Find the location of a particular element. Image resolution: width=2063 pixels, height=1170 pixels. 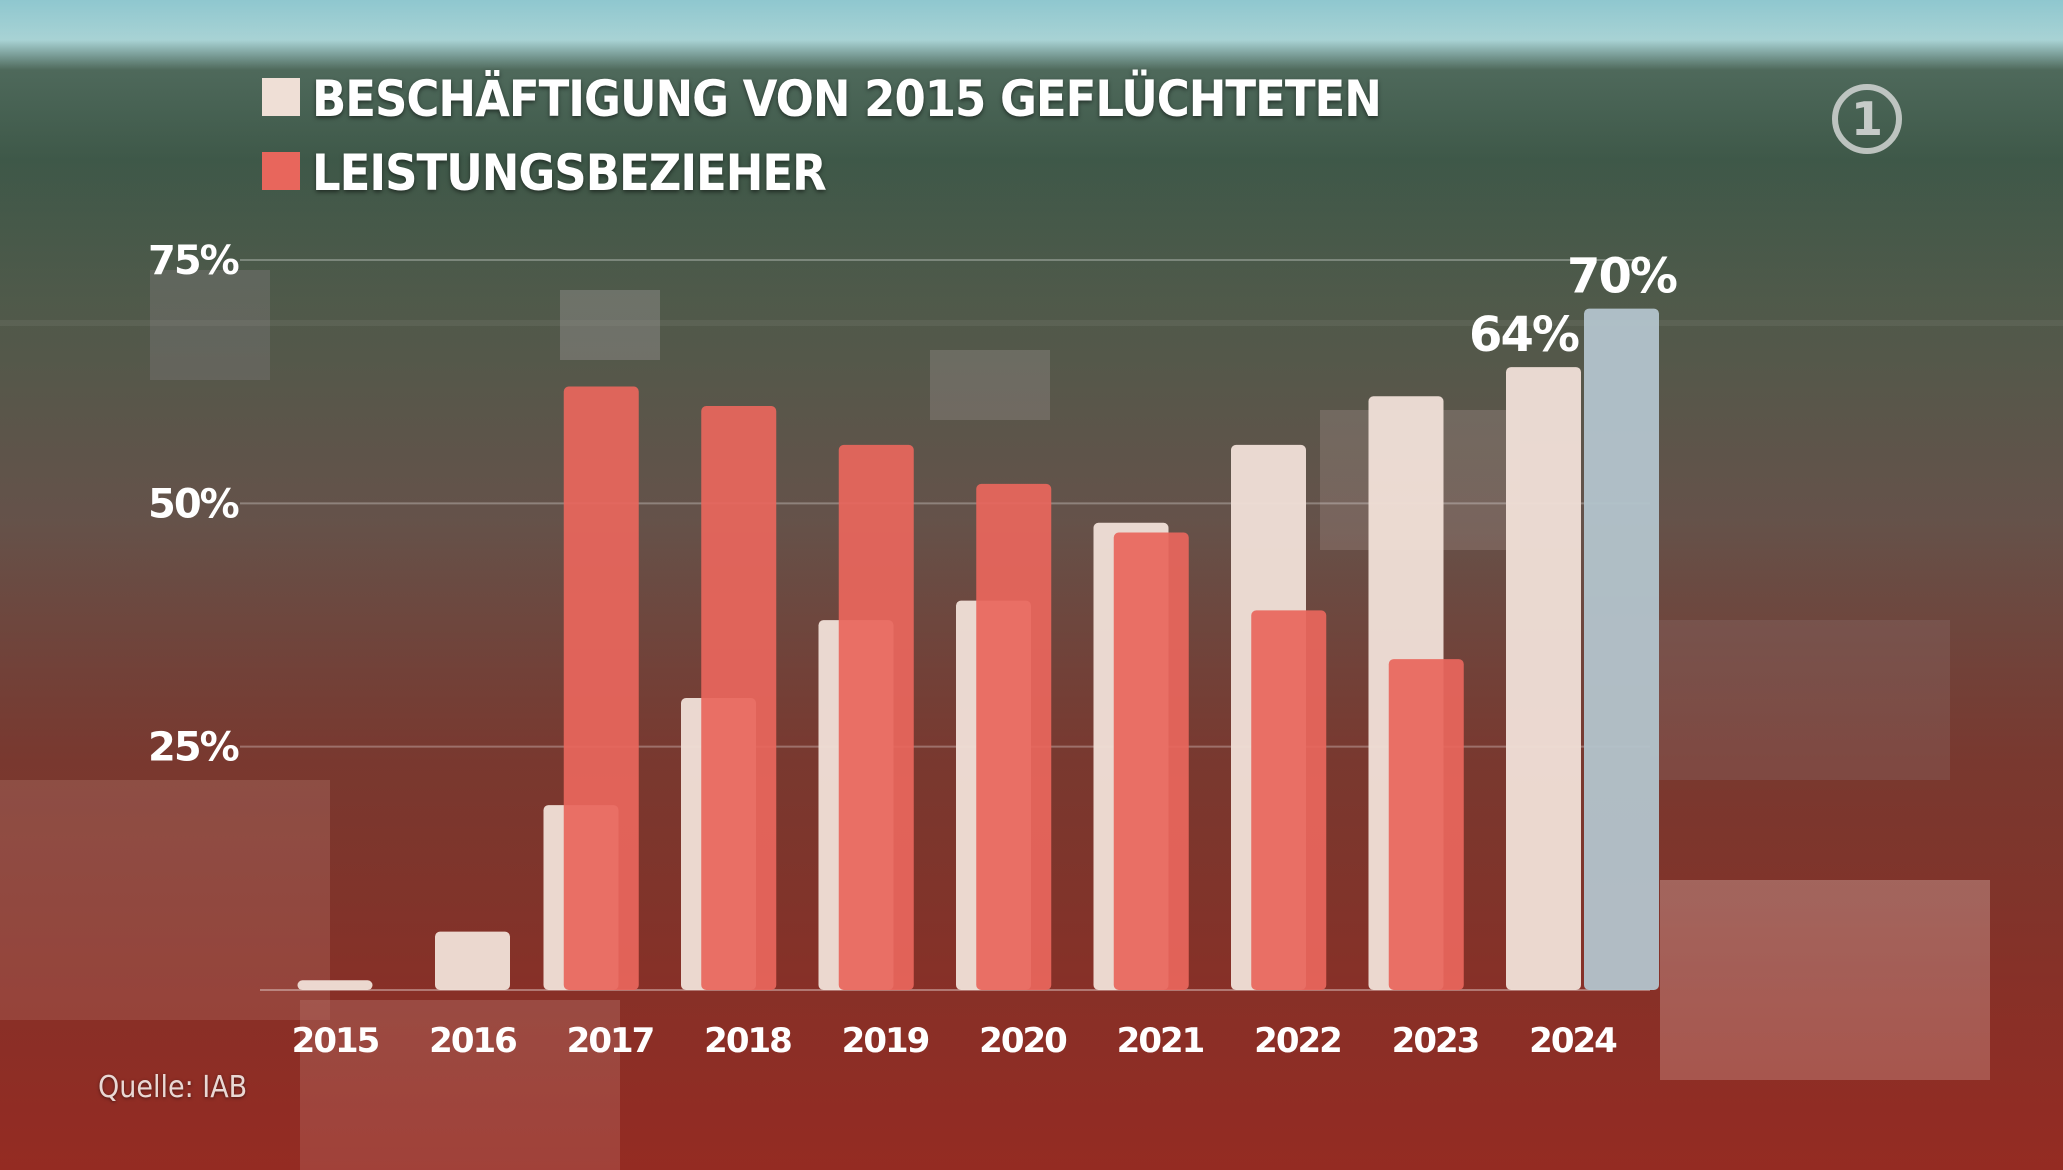

data-label: 64% is located at coordinates (1524, 335).